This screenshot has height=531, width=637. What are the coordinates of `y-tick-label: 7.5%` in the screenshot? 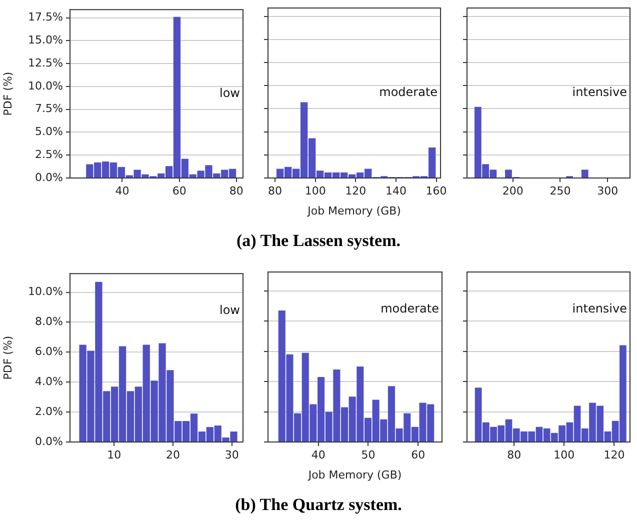 It's located at (49, 109).